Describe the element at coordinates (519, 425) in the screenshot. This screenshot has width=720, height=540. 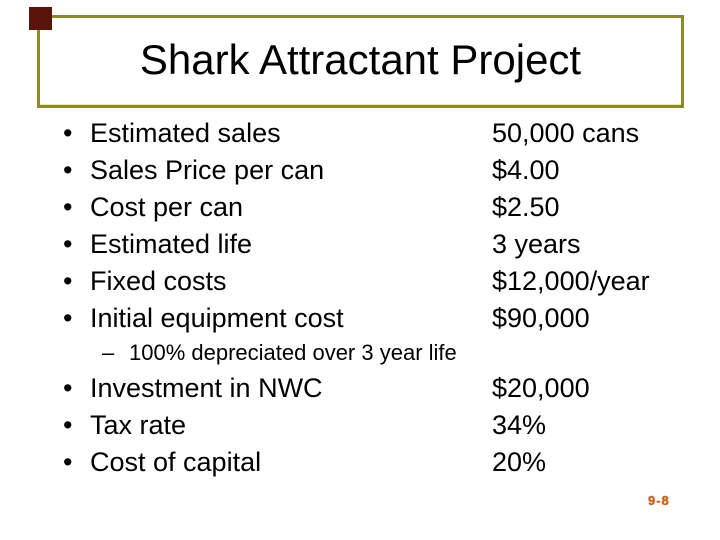
I see `item-value: 34%` at that location.